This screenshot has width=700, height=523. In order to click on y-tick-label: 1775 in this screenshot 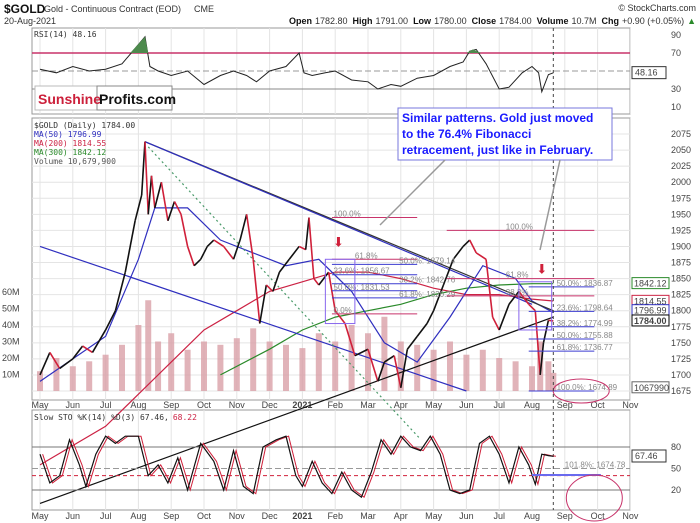, I will do `click(681, 327)`.